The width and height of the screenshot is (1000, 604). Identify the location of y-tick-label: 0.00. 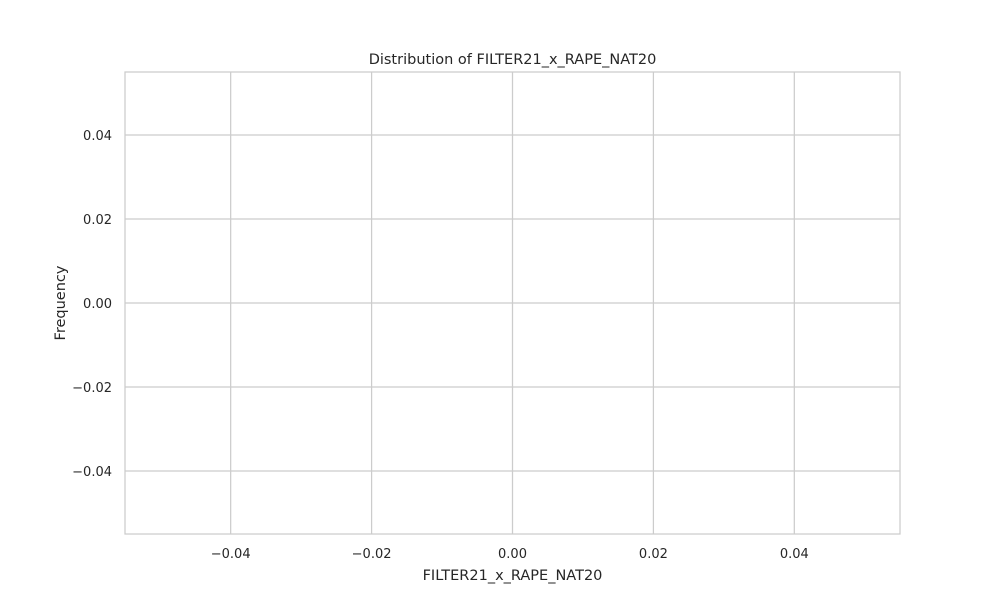
(97, 304).